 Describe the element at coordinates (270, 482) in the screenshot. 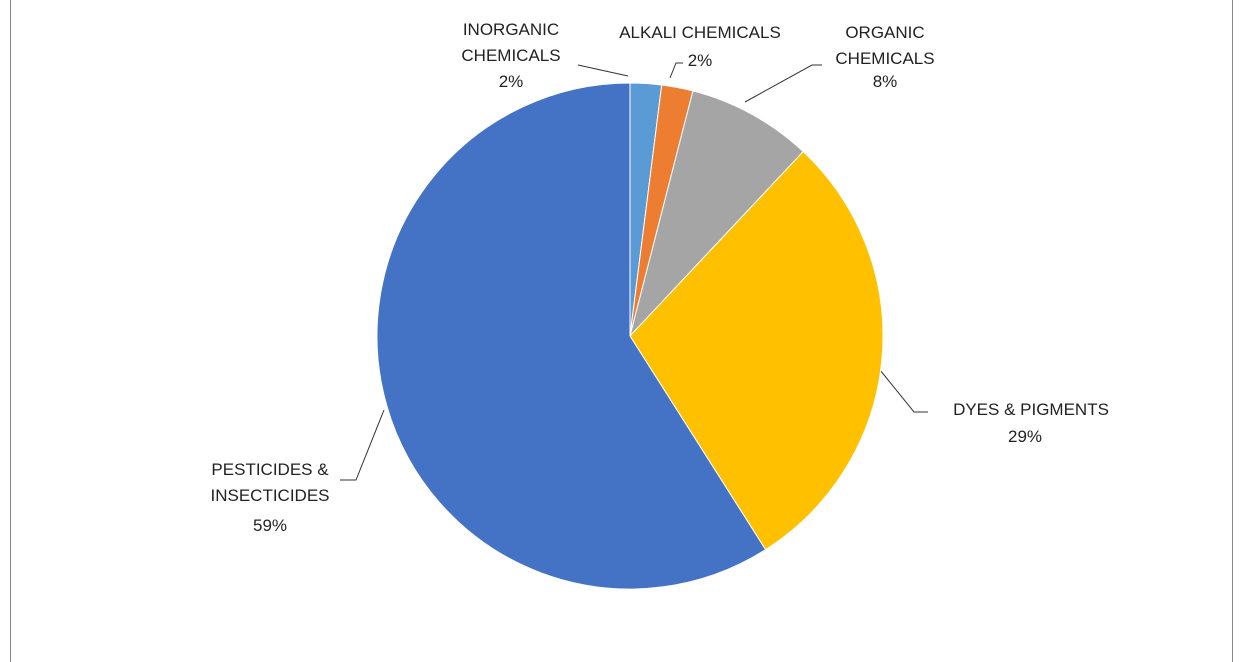

I see `slice-label: PESTICIDES & INSECTICIDES` at that location.